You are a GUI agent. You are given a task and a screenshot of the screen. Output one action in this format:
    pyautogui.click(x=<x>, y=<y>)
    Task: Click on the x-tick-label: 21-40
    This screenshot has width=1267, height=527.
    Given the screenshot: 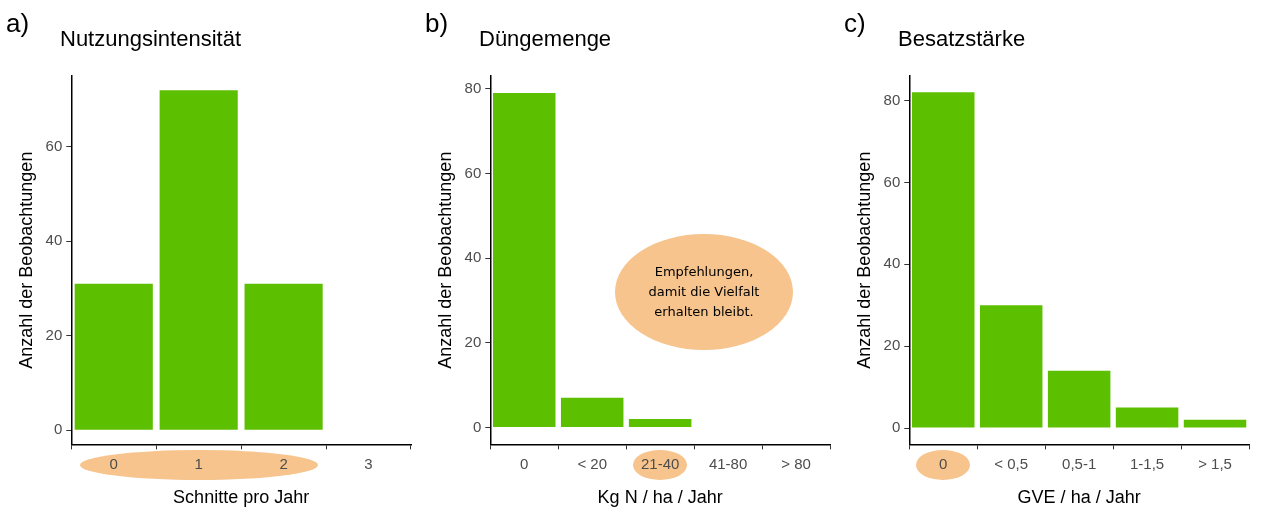 What is the action you would take?
    pyautogui.click(x=660, y=463)
    